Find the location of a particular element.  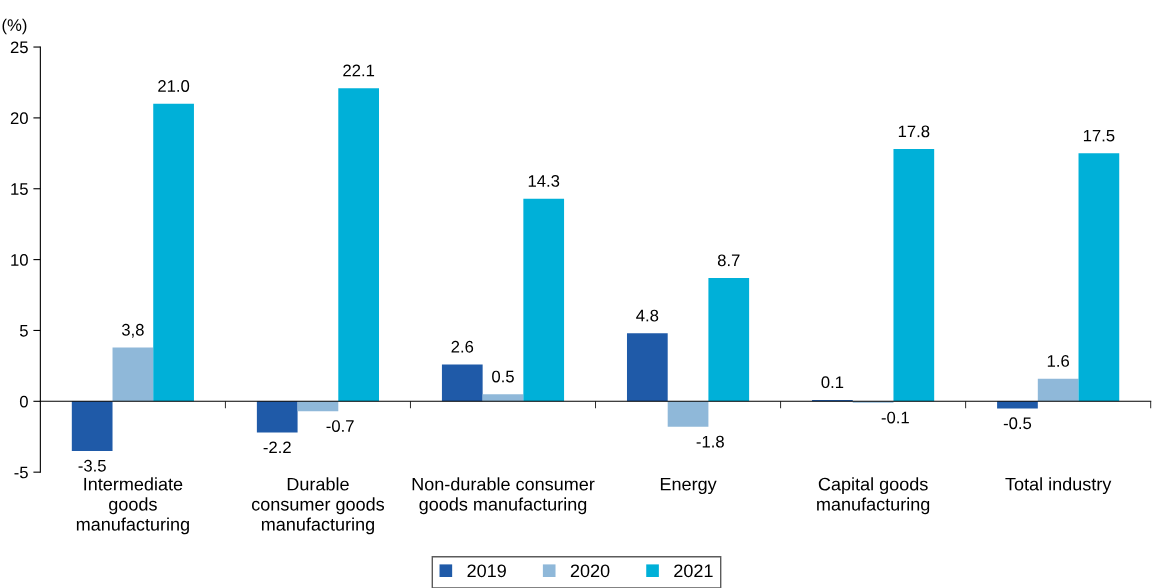

data-label: -3.5 is located at coordinates (92, 465).